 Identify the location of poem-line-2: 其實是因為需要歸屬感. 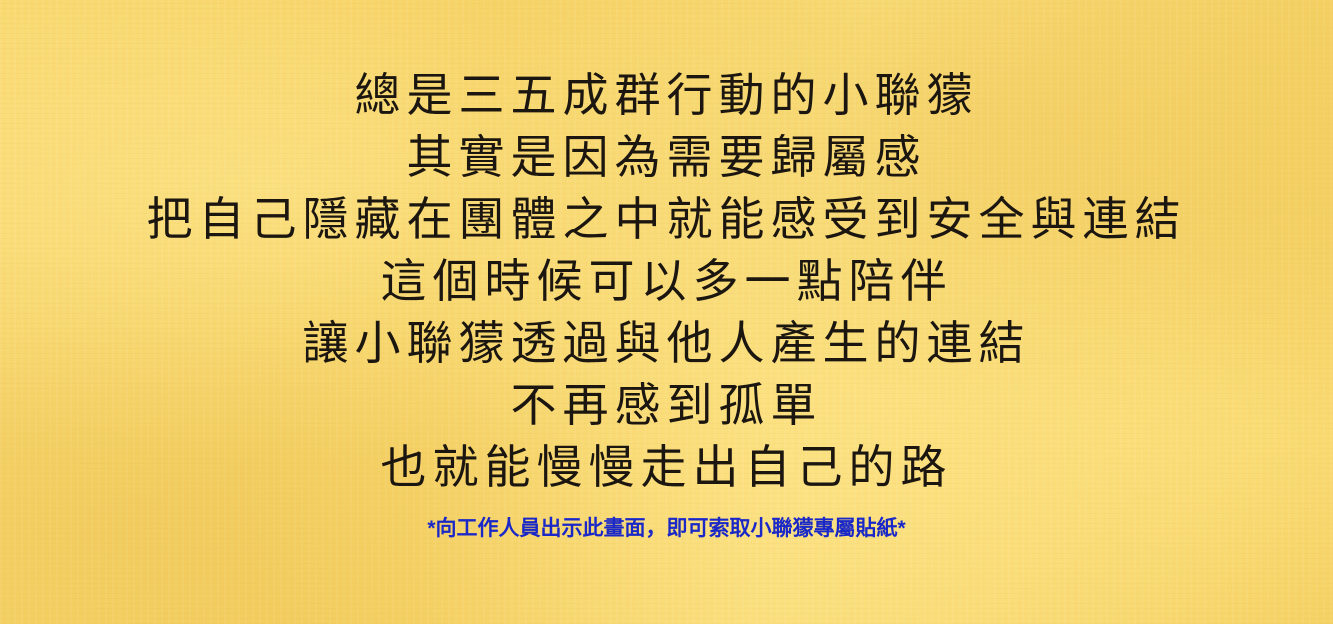
(666, 157).